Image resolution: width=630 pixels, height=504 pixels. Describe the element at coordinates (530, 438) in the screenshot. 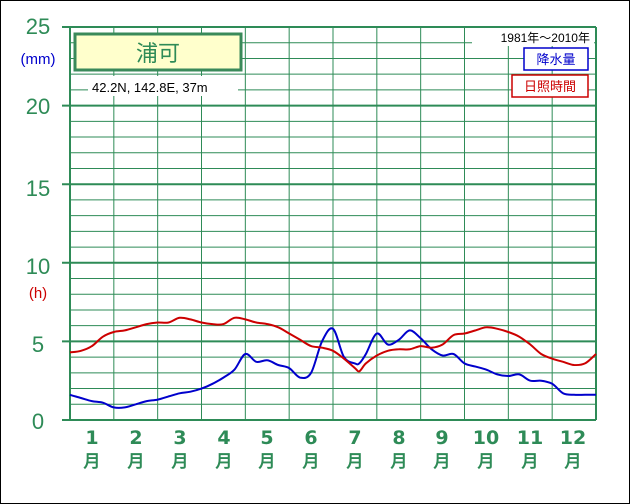

I see `month-number: 11` at that location.